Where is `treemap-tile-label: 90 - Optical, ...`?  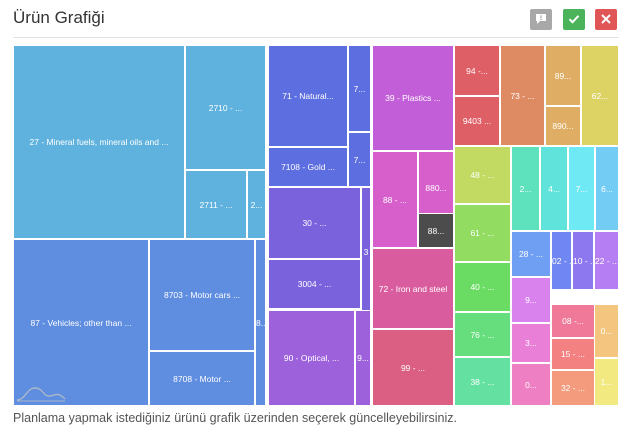
treemap-tile-label: 90 - Optical, ... is located at coordinates (311, 358).